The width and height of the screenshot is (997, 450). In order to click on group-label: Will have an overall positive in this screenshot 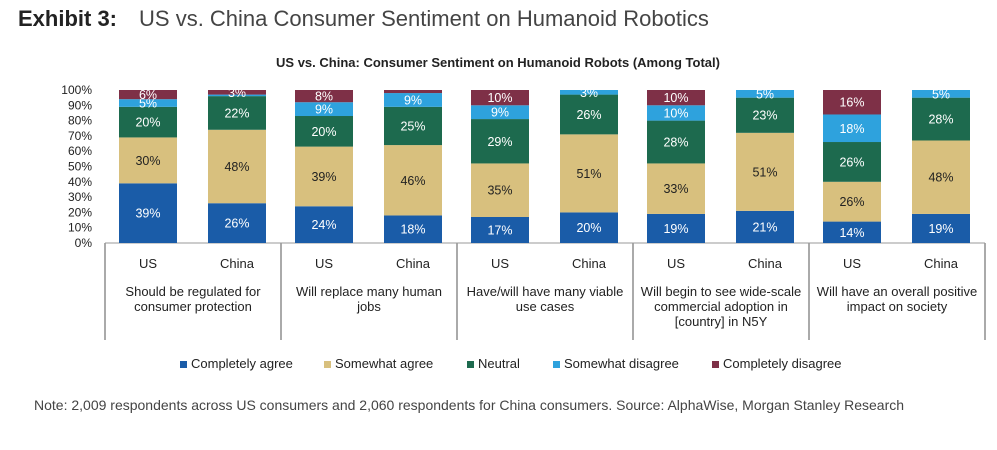, I will do `click(897, 291)`.